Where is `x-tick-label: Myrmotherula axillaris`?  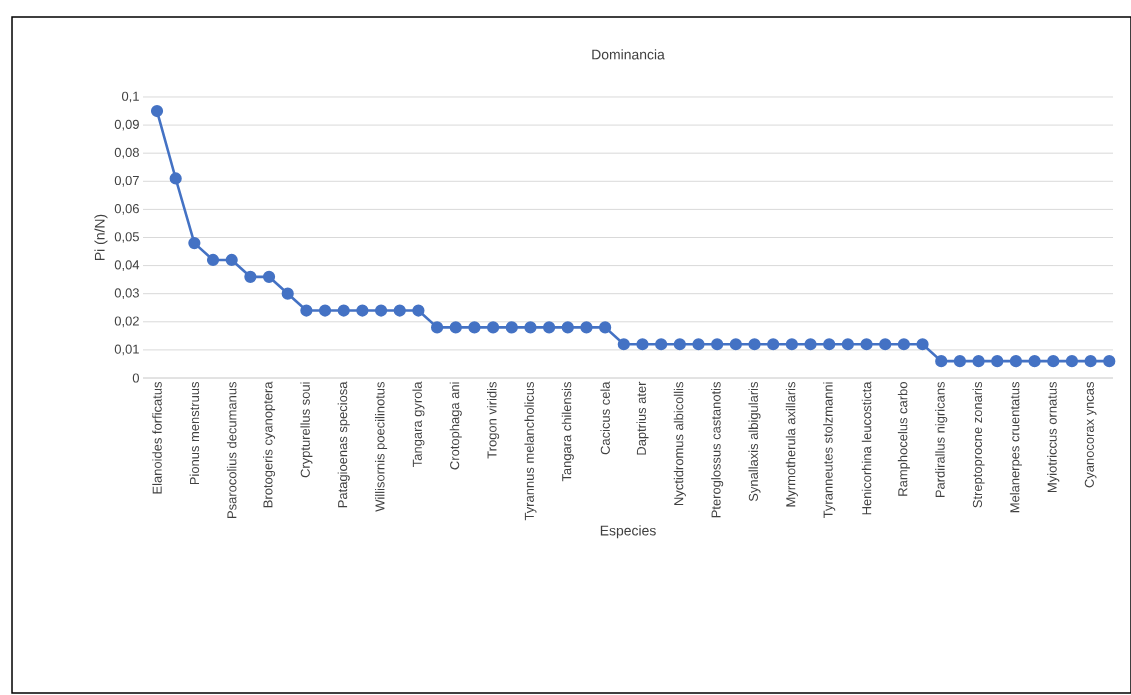 x-tick-label: Myrmotherula axillaris is located at coordinates (791, 444).